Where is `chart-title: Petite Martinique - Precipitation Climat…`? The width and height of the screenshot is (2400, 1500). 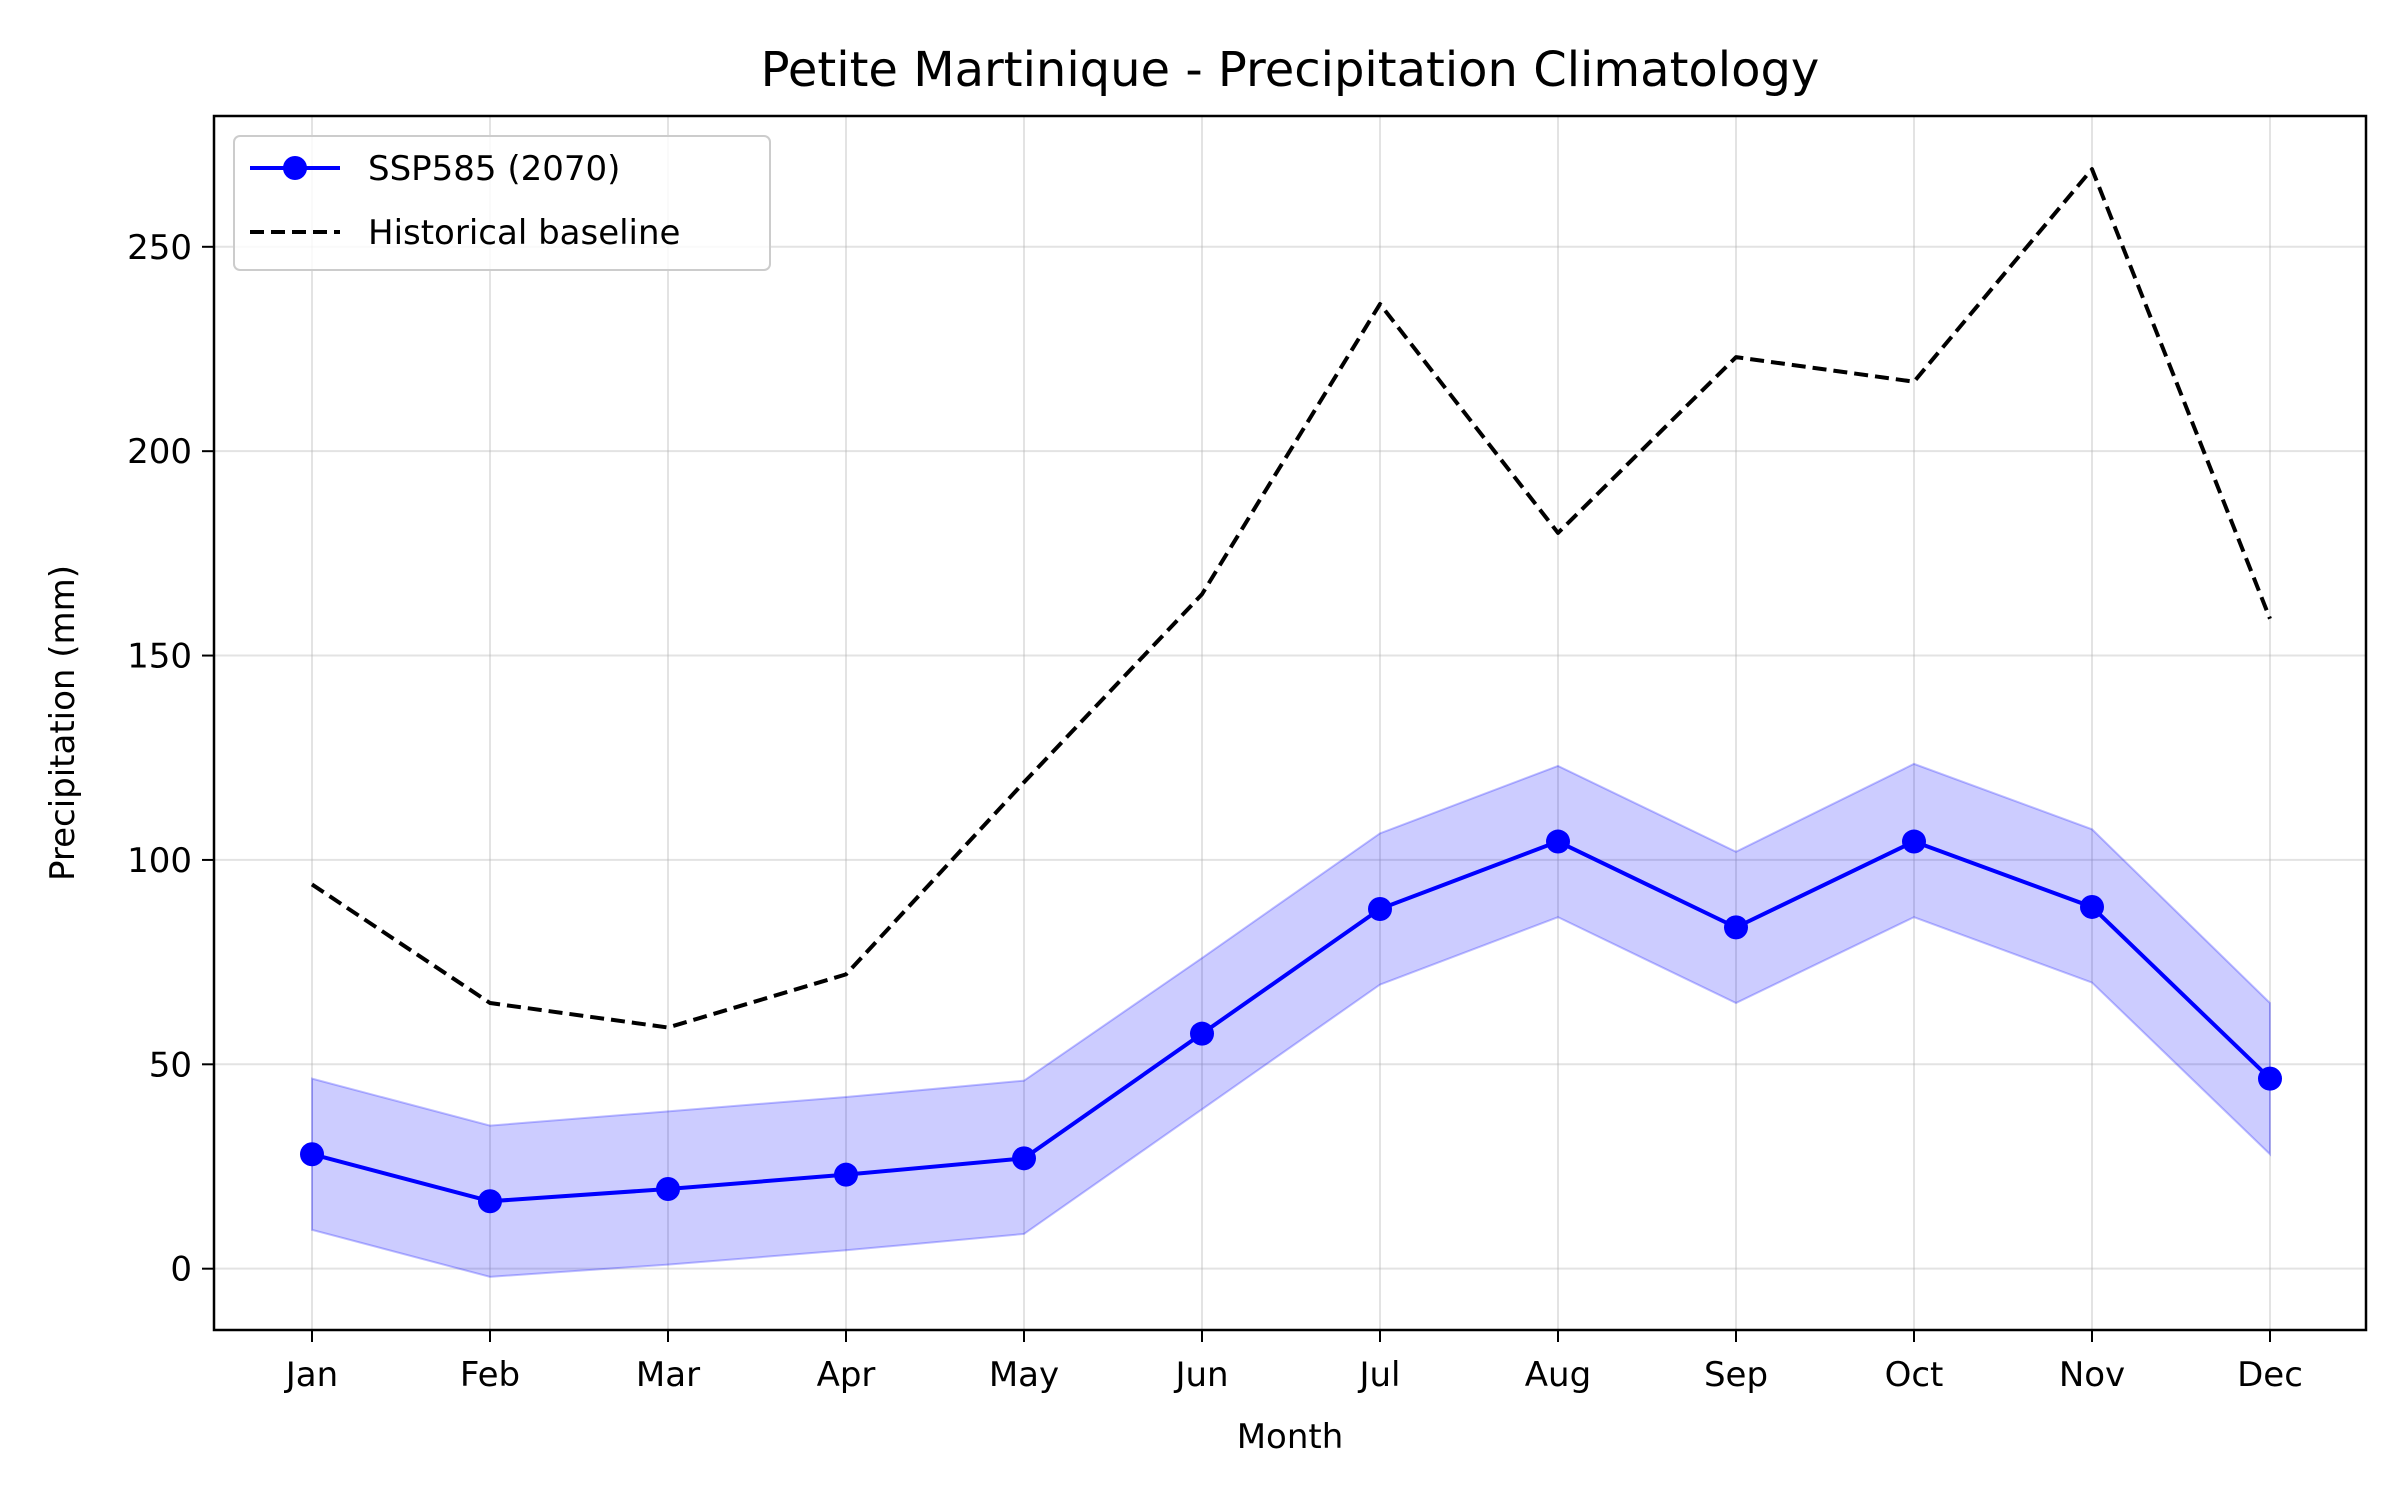
chart-title: Petite Martinique - Precipitation Climat… is located at coordinates (1290, 70).